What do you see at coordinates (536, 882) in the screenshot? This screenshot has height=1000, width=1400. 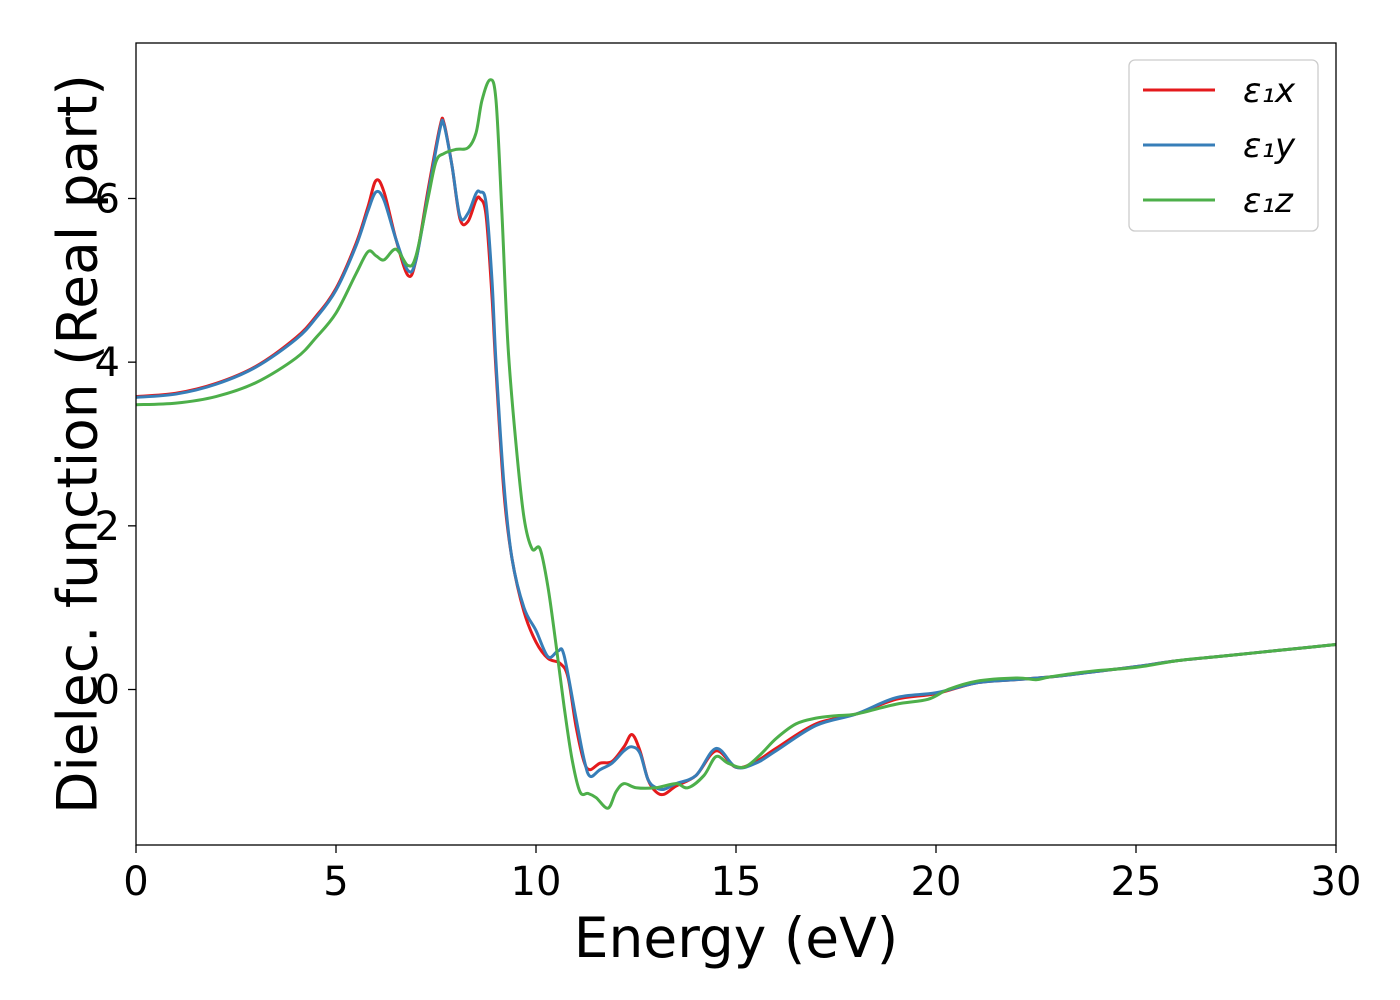 I see `x-tick-label: 10` at bounding box center [536, 882].